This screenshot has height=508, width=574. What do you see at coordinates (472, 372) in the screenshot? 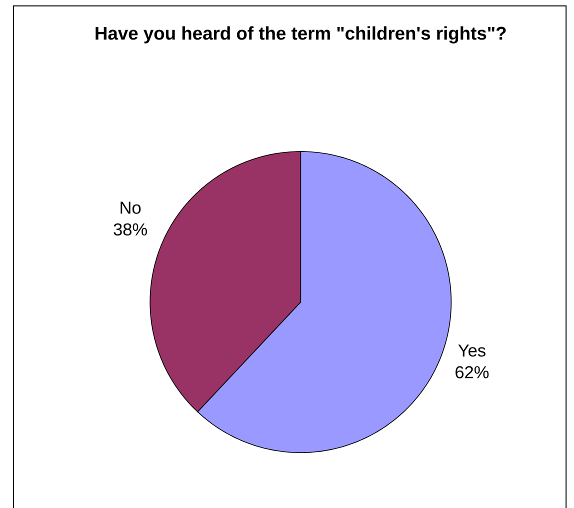
I see `data-label: 62%` at bounding box center [472, 372].